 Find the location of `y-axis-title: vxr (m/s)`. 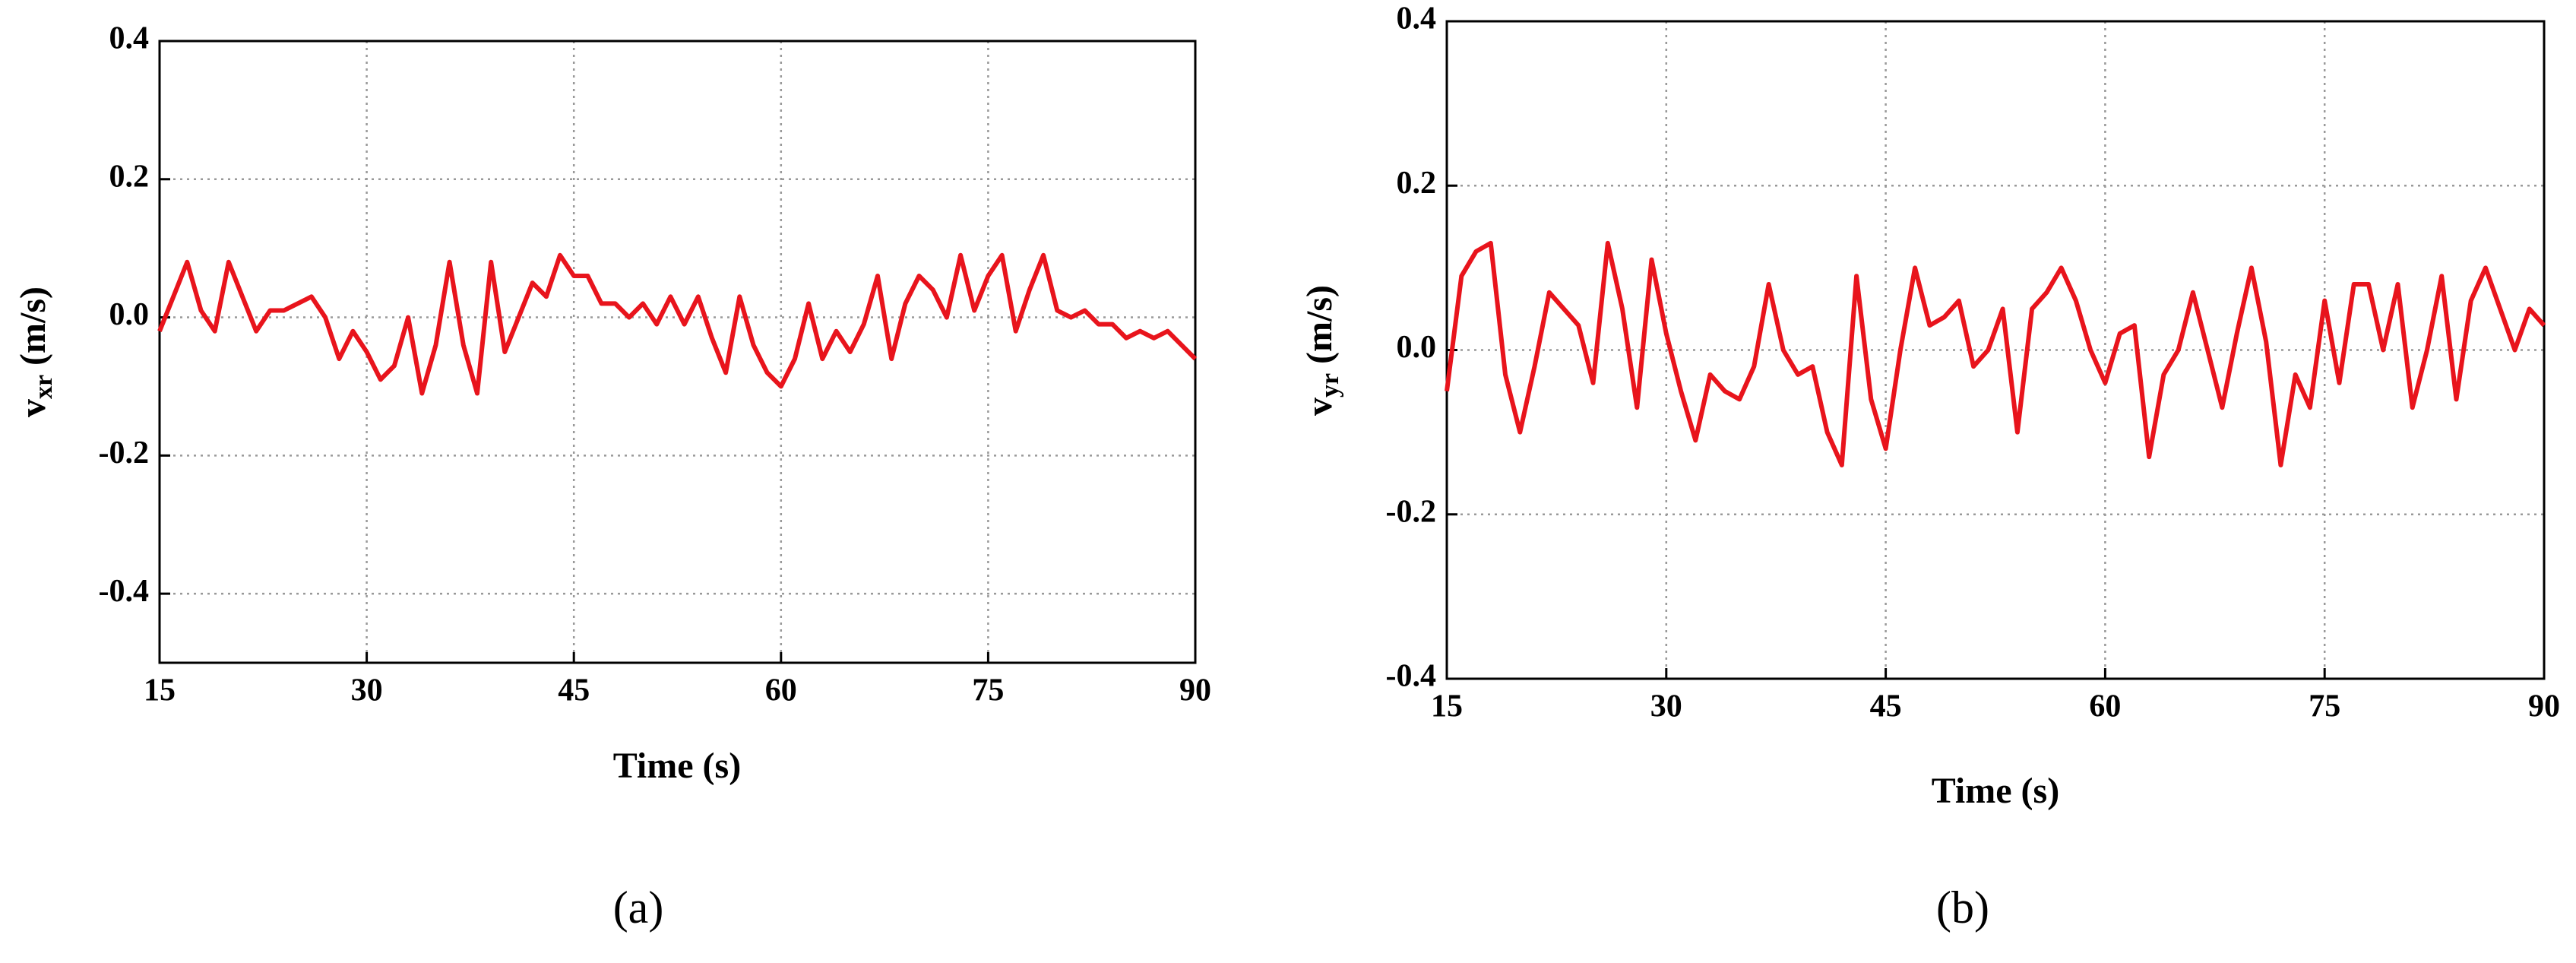

y-axis-title: vxr (m/s) is located at coordinates (35, 352).